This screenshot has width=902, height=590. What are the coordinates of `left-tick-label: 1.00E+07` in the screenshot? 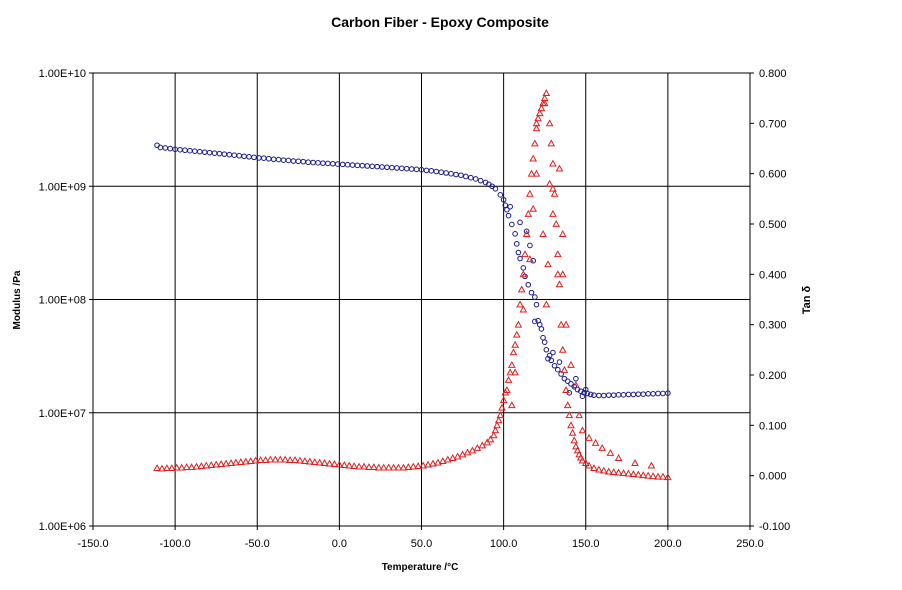 It's located at (62, 414).